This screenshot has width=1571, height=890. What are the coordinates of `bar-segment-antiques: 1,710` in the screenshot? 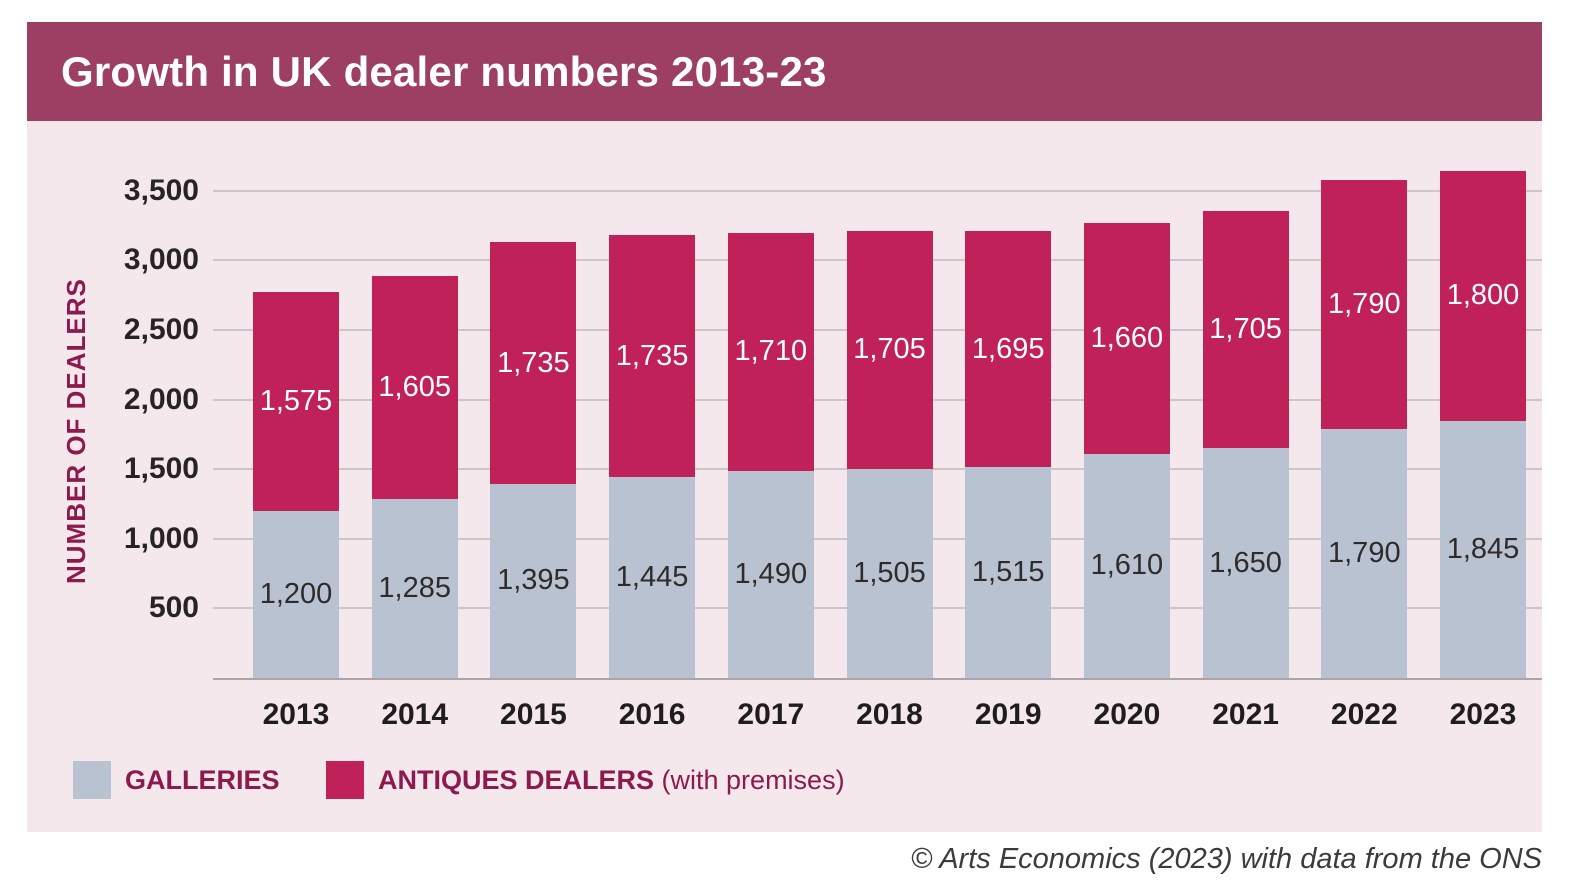 It's located at (770, 351).